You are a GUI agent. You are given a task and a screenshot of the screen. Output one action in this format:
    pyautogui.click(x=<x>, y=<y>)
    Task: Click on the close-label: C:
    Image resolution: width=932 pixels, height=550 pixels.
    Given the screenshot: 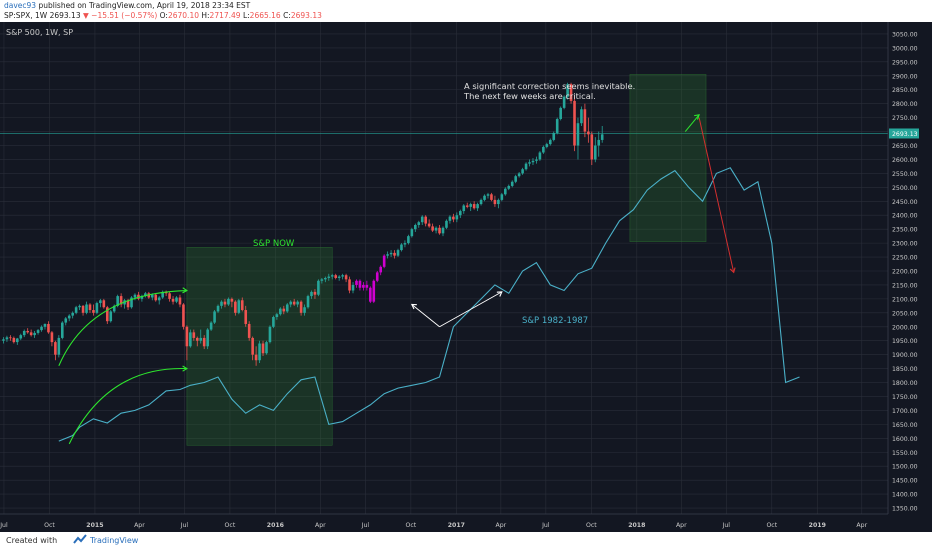 What is the action you would take?
    pyautogui.click(x=287, y=15)
    